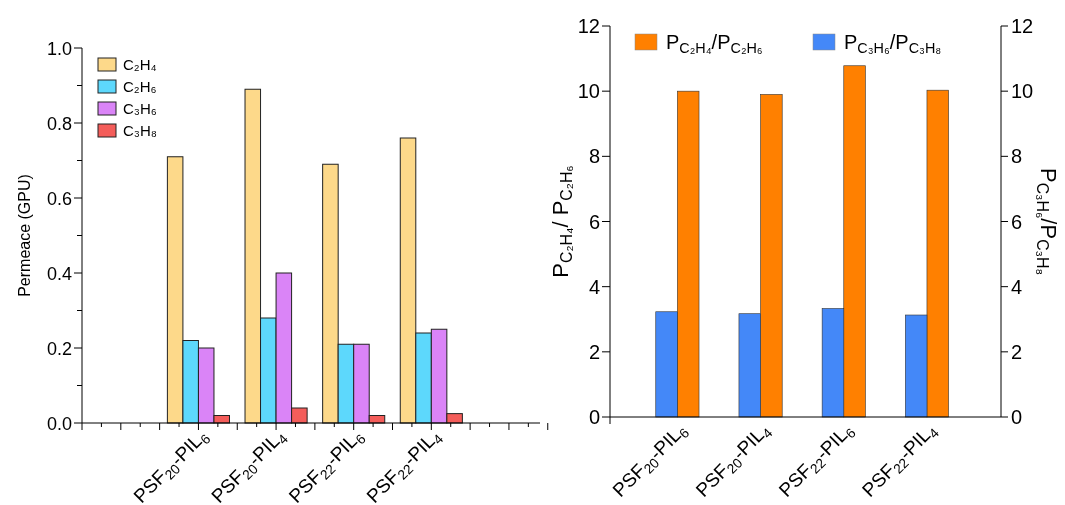 The height and width of the screenshot is (505, 1065). Describe the element at coordinates (59, 424) in the screenshot. I see `y-tick-label: 0.0` at that location.